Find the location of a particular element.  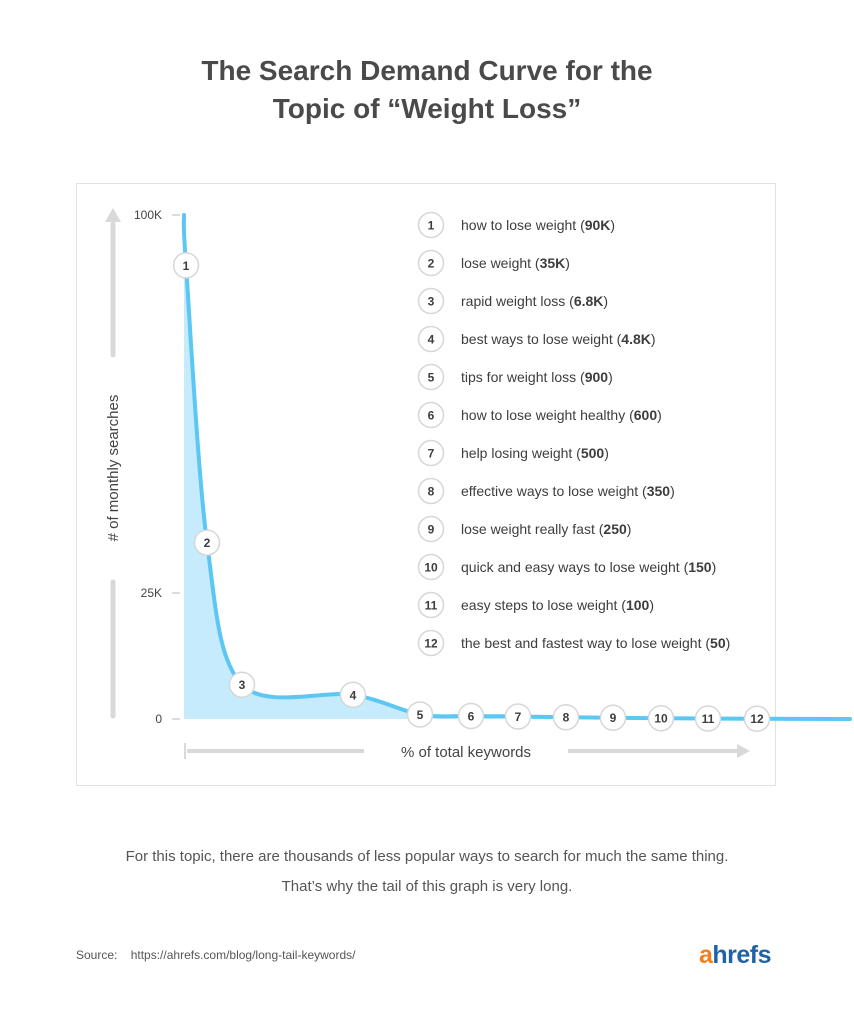

legend-keyword: rapid weight loss ( is located at coordinates (517, 301).